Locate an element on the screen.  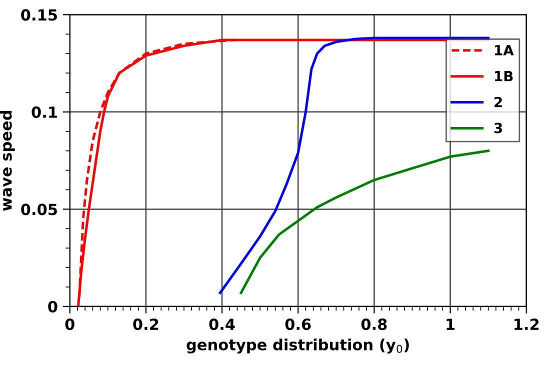
y-tick-label: 0.05 is located at coordinates (39, 210).